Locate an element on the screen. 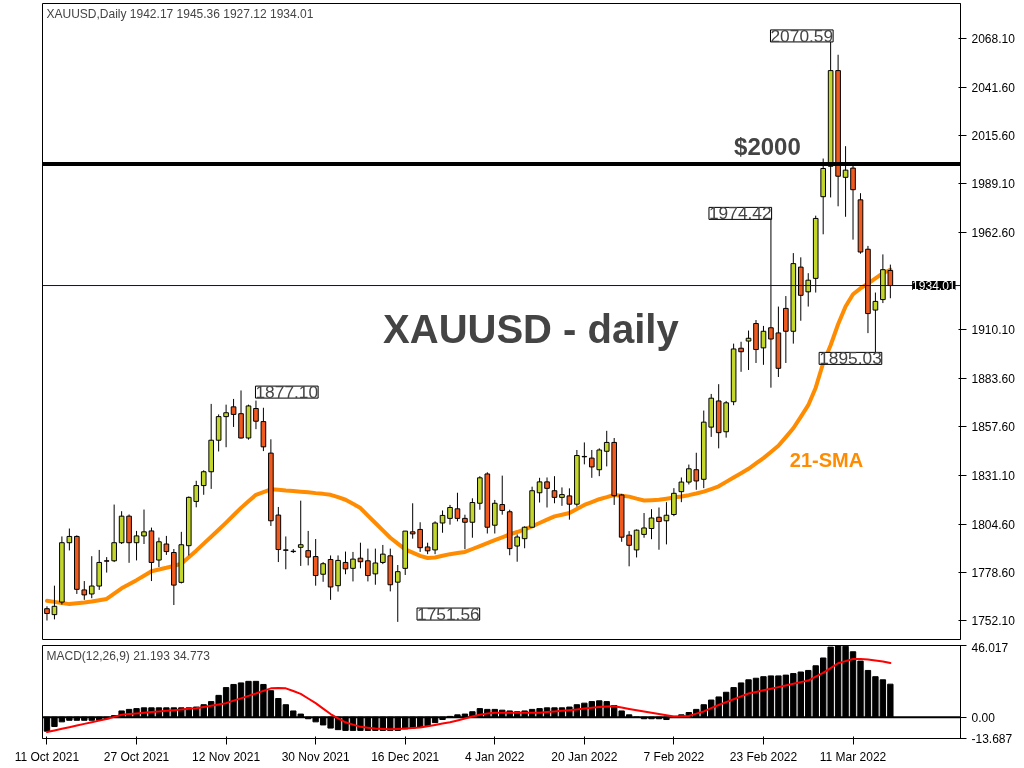 The height and width of the screenshot is (768, 1024). ref-line-label: $2000 is located at coordinates (767, 146).